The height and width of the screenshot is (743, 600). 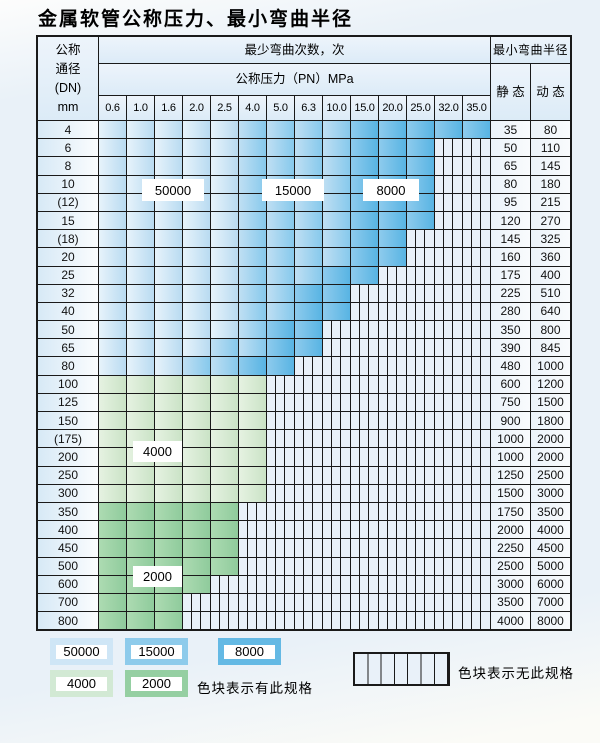 I want to click on static-radius-cell: 3500, so click(x=510, y=602).